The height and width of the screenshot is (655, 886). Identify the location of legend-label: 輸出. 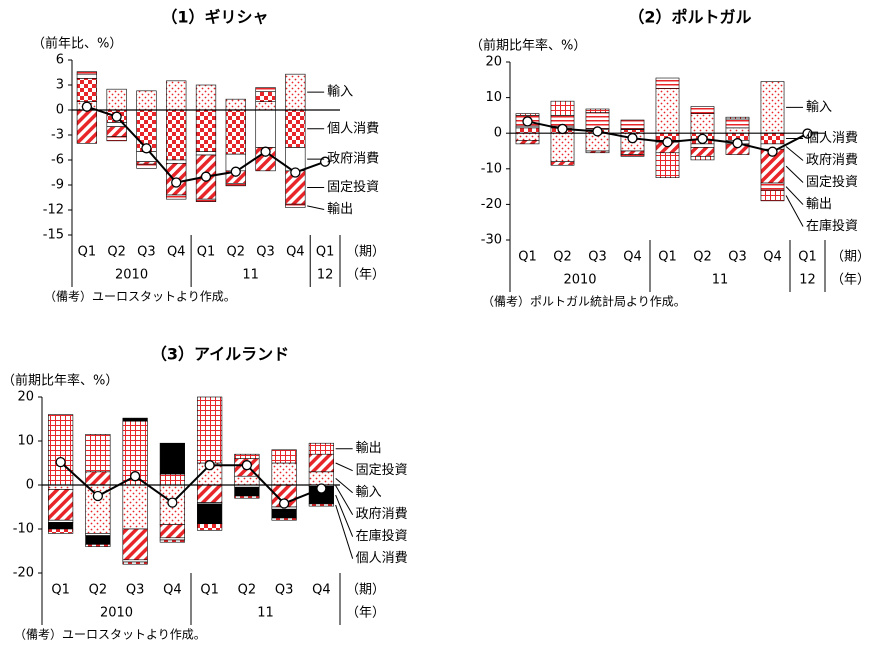
(819, 204).